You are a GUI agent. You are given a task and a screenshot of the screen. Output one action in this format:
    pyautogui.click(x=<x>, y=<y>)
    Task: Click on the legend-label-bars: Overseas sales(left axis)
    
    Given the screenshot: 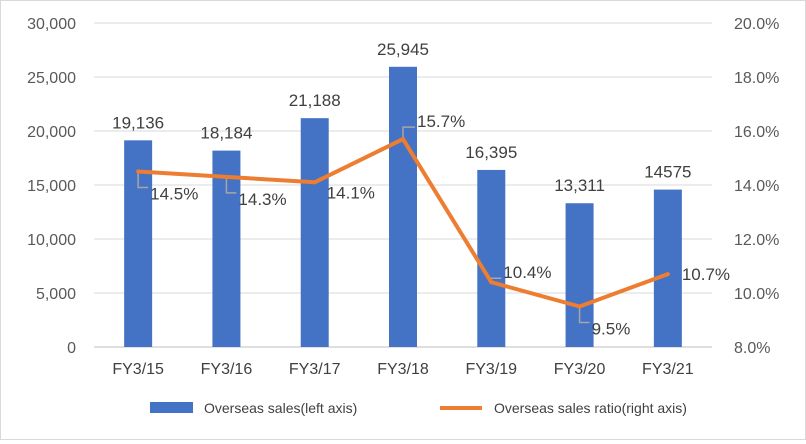 What is the action you would take?
    pyautogui.click(x=280, y=408)
    